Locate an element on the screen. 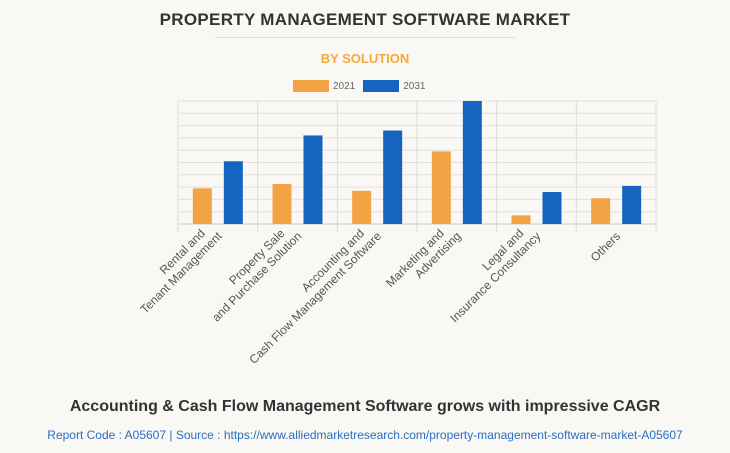 The height and width of the screenshot is (453, 730). chart-subtitle: BY SOLUTION is located at coordinates (365, 58).